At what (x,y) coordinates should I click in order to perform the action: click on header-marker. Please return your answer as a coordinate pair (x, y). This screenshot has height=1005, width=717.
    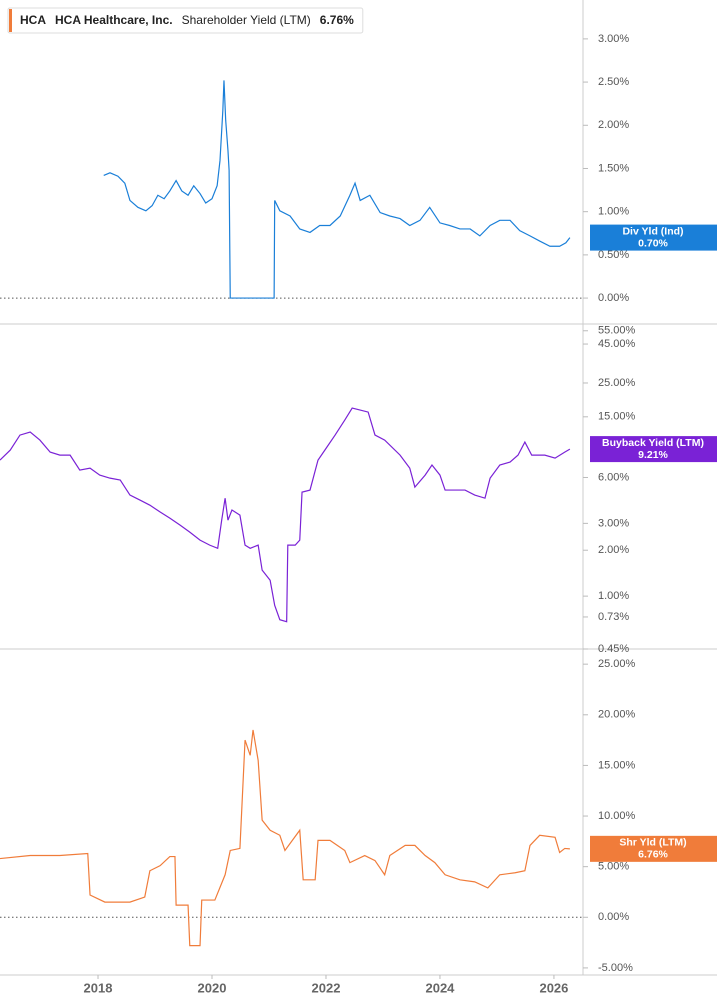
    Looking at the image, I should click on (10, 20).